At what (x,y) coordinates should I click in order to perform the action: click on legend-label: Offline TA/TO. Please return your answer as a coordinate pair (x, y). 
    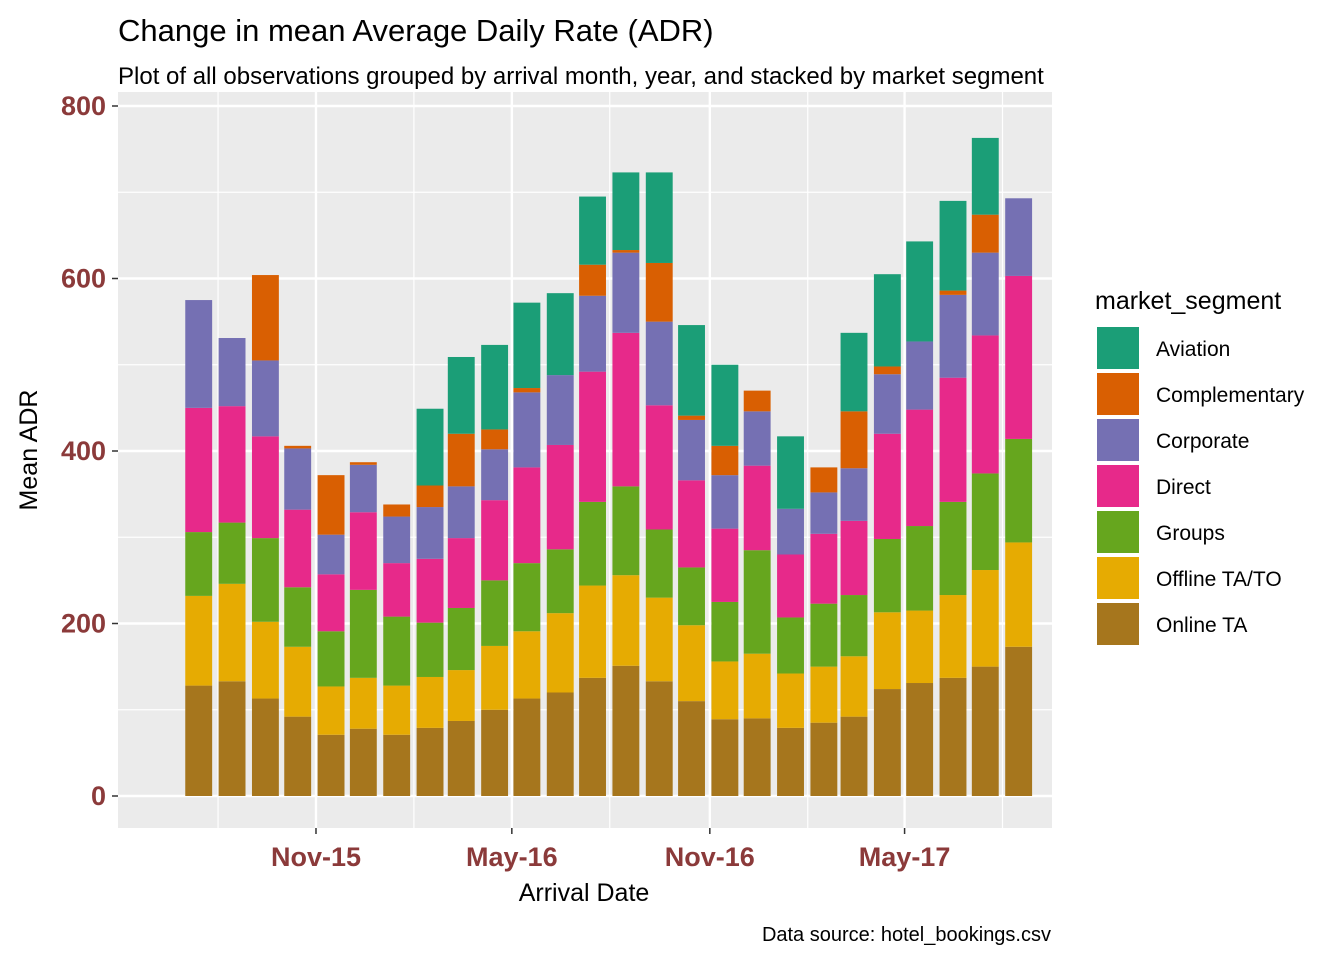
    Looking at the image, I should click on (1219, 579).